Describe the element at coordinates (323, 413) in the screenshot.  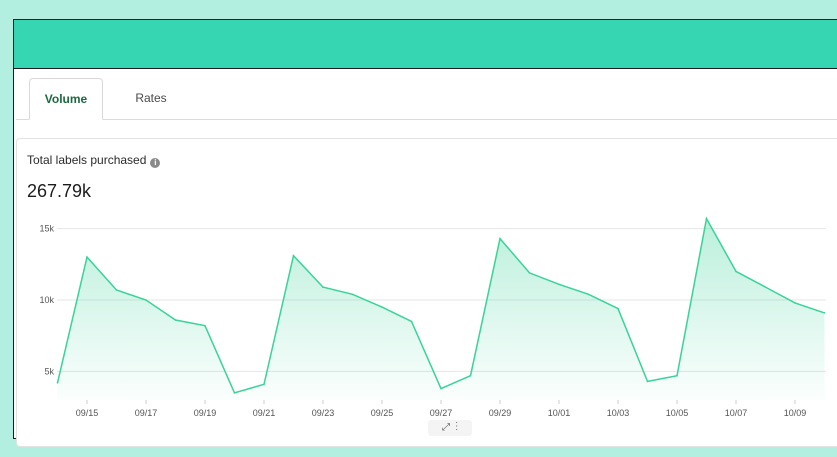
I see `x-tick-label: 09/23` at that location.